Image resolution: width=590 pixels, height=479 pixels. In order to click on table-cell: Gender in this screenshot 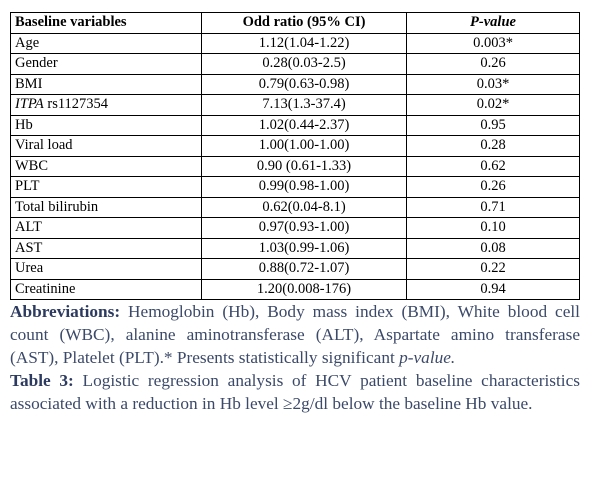, I will do `click(106, 64)`.